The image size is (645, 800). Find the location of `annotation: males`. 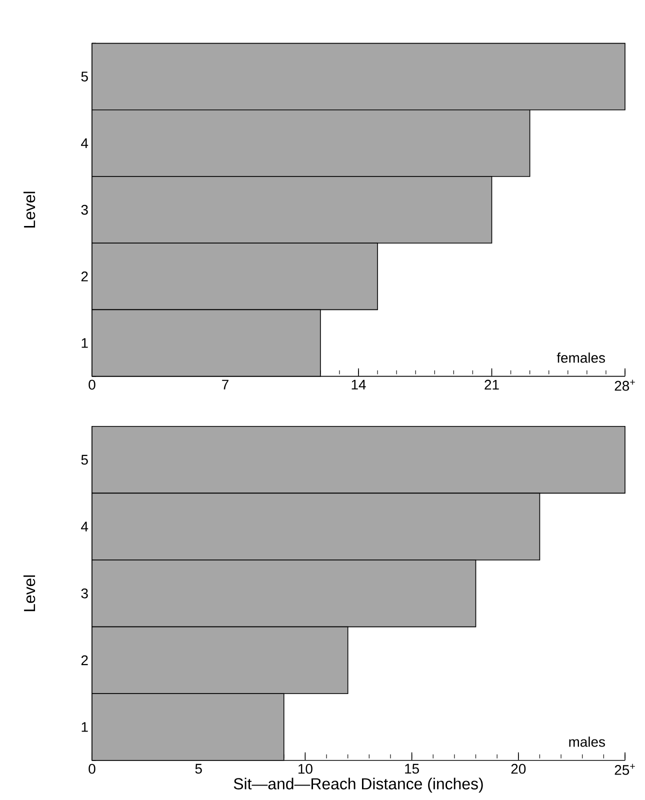

annotation: males is located at coordinates (587, 741).